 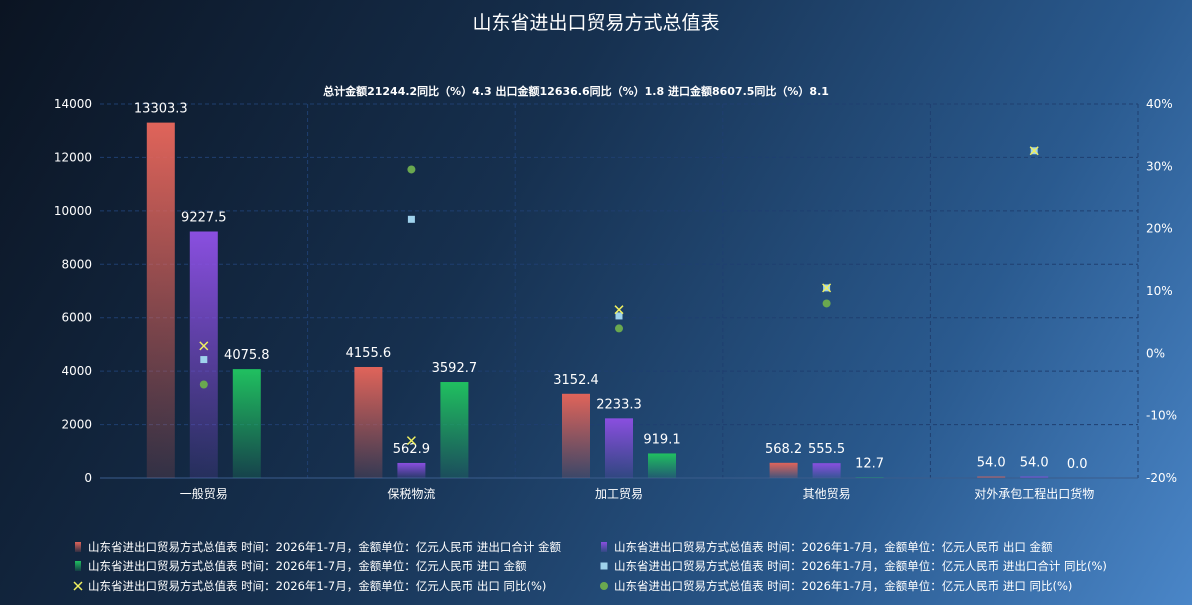 I want to click on bar-value-label: 13303.3, so click(x=161, y=109).